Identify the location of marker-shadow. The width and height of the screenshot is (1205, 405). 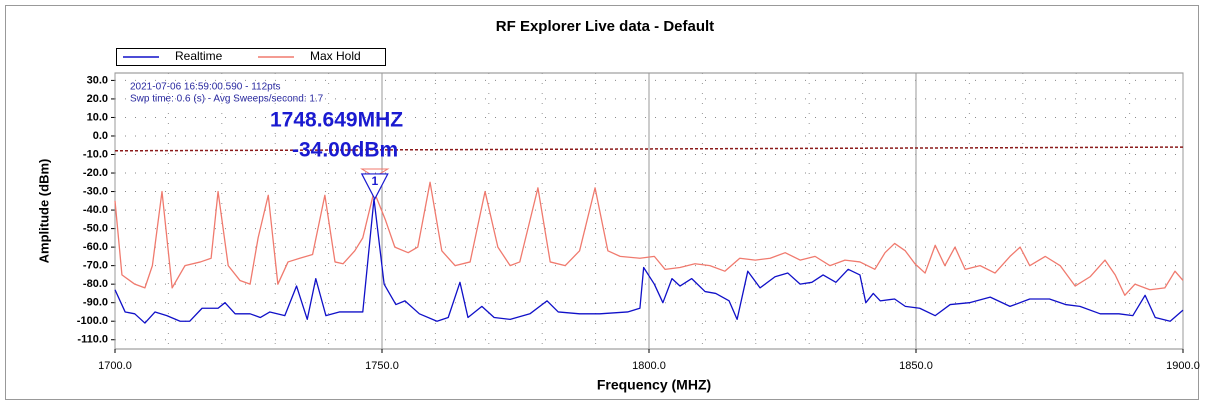
(375, 173).